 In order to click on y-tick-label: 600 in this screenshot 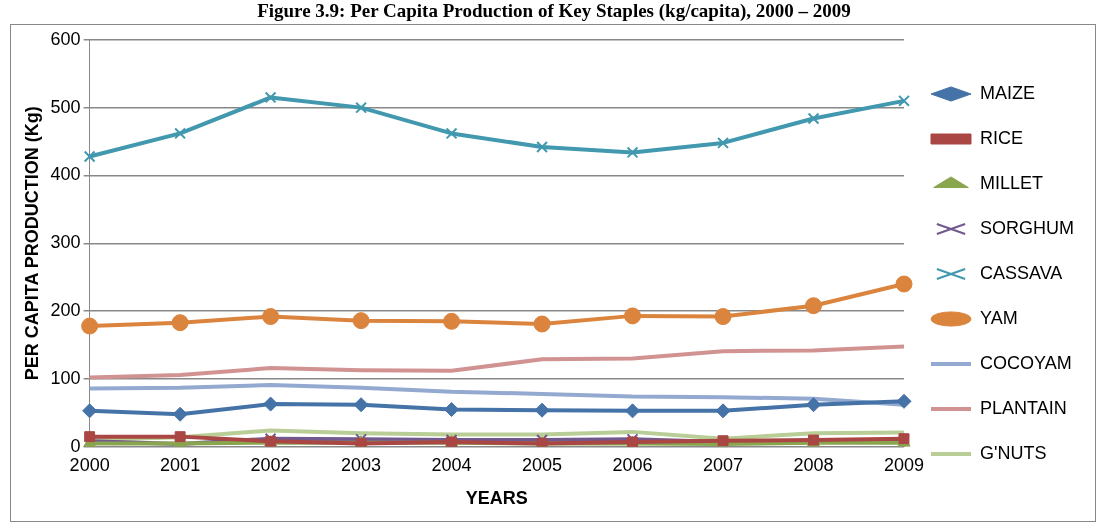, I will do `click(65, 38)`.